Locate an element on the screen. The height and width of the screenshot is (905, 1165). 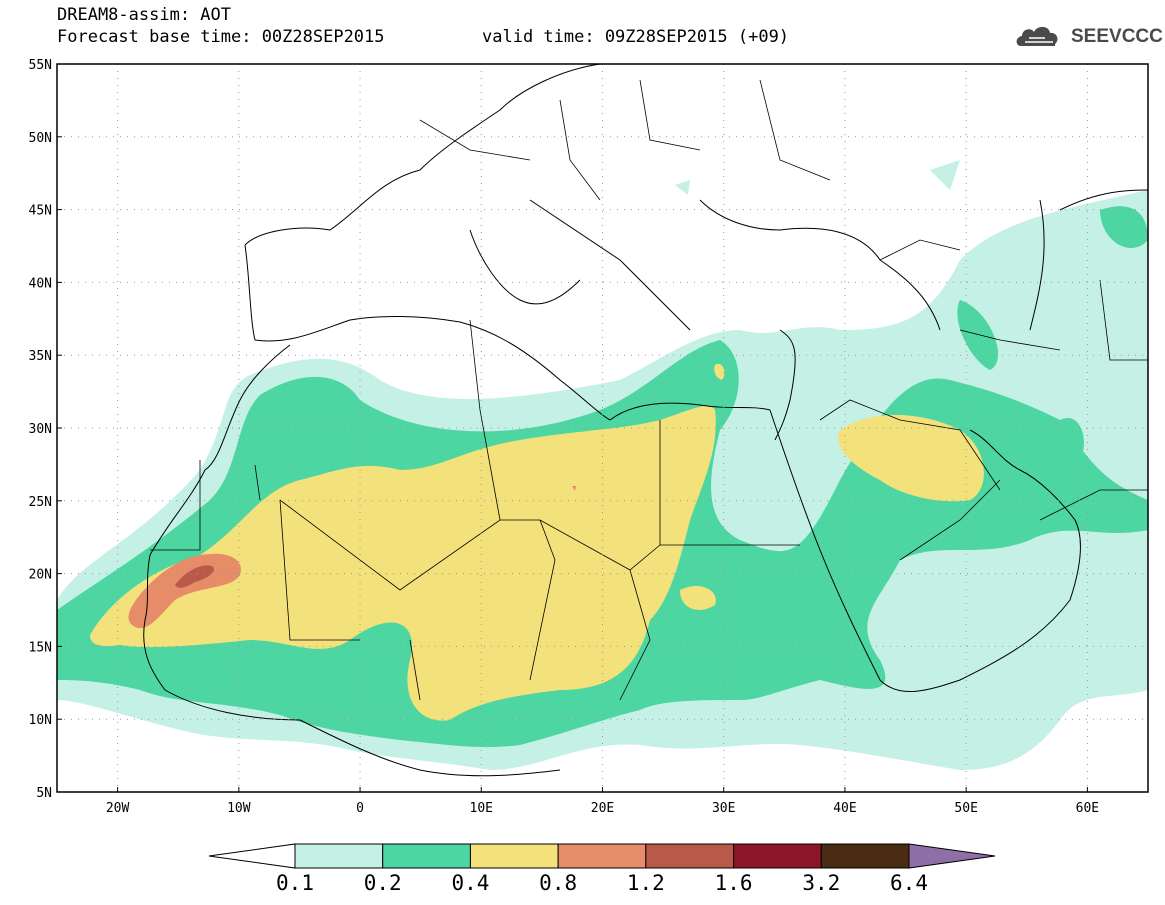
lat-label: 35N is located at coordinates (40, 356).